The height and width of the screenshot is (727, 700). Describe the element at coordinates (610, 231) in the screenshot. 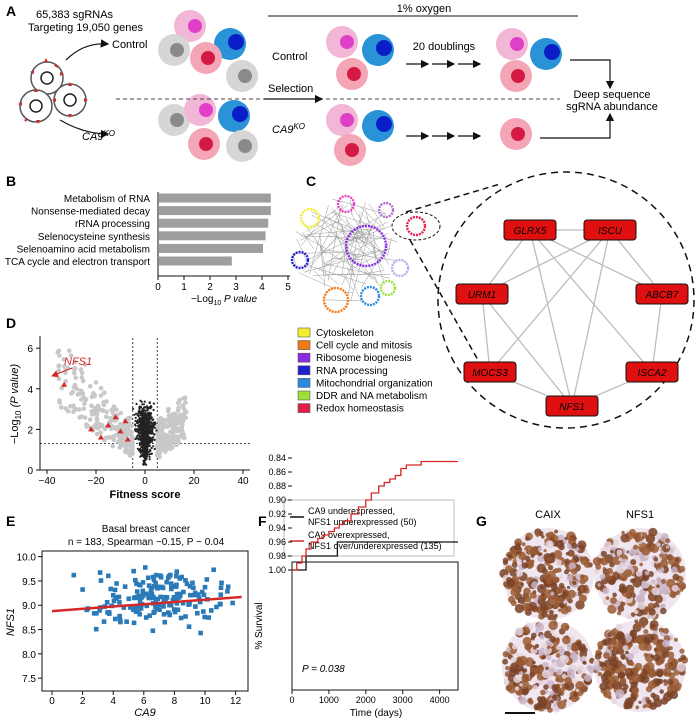

I see `gene-label: ISCU` at that location.